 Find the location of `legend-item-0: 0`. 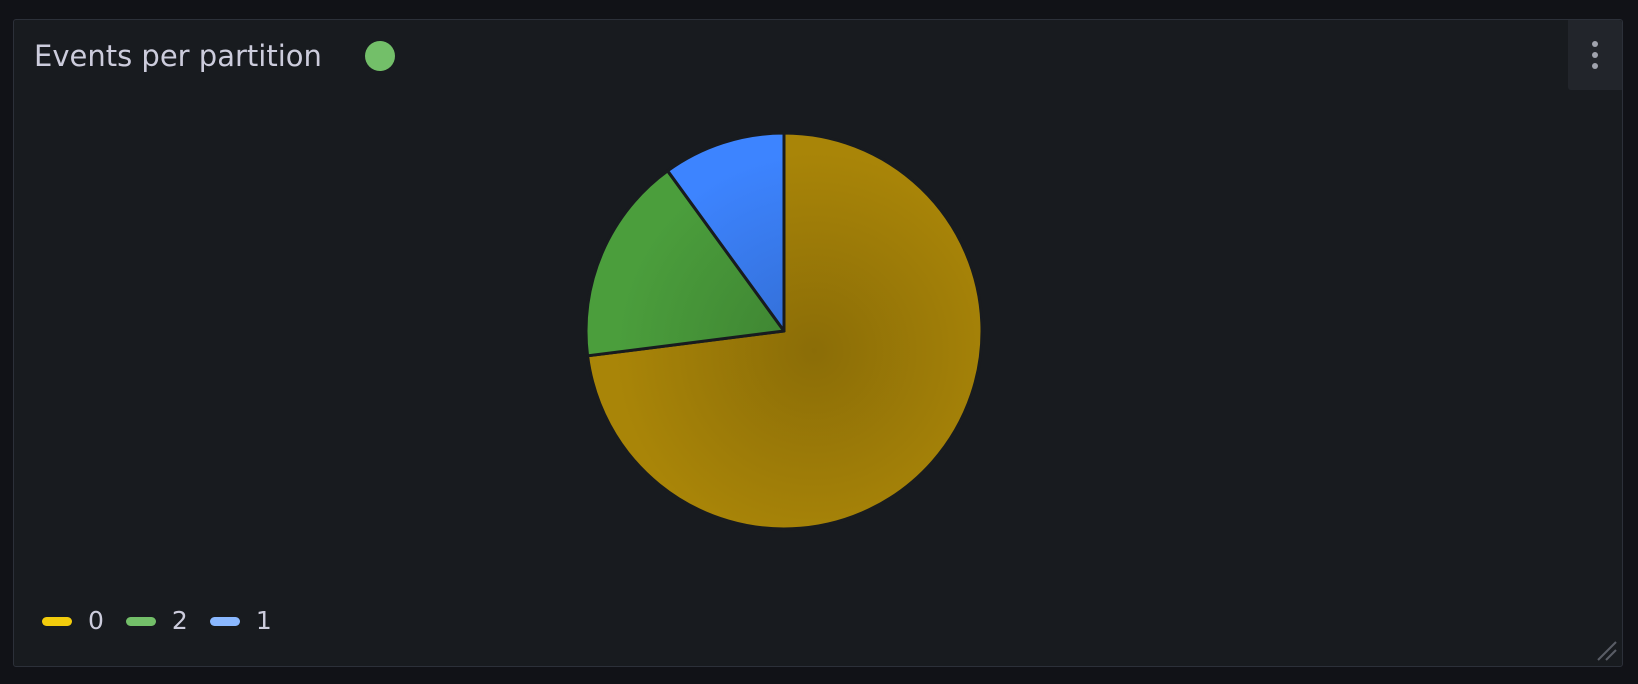

legend-item-0: 0 is located at coordinates (73, 621).